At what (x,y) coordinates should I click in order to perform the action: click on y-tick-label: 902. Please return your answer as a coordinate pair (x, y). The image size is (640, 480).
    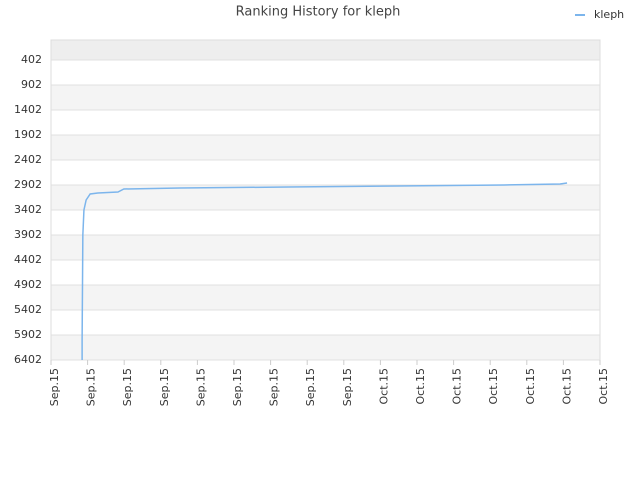
    Looking at the image, I should click on (31, 84).